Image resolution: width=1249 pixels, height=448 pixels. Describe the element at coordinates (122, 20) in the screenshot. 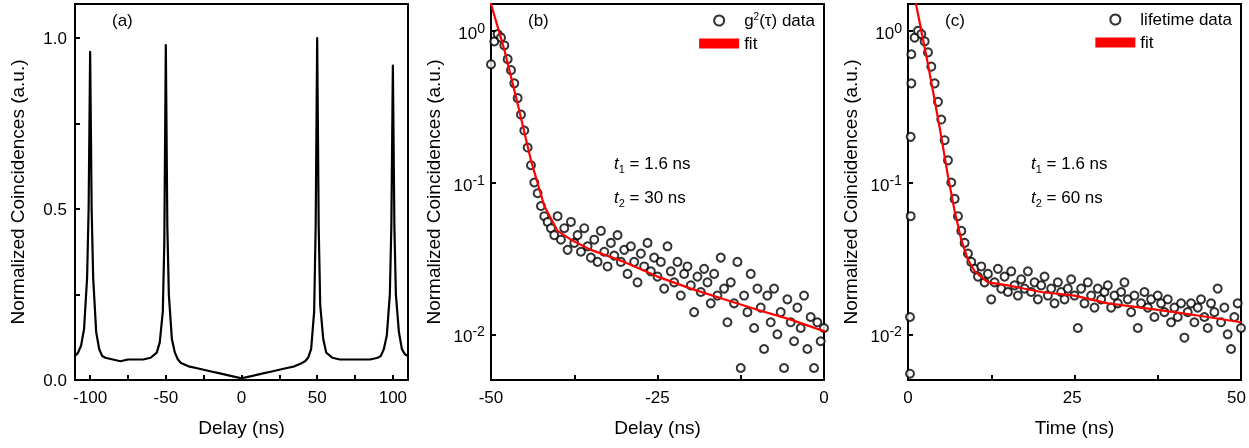

I see `chart-title: (a)` at that location.